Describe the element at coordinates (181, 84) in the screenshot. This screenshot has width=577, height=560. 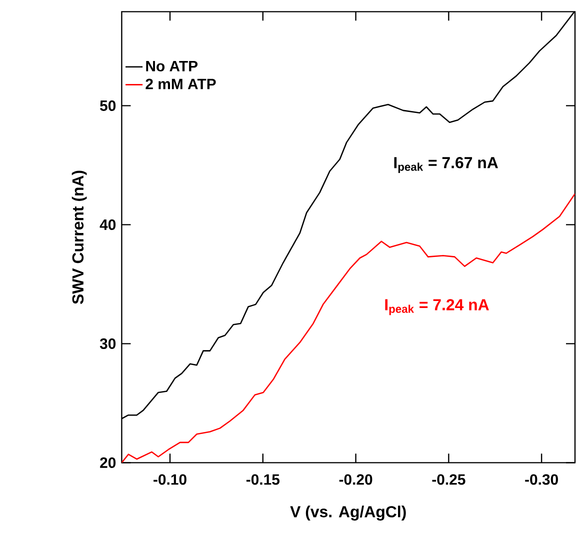
I see `legend-label: 2 mM ATP` at that location.